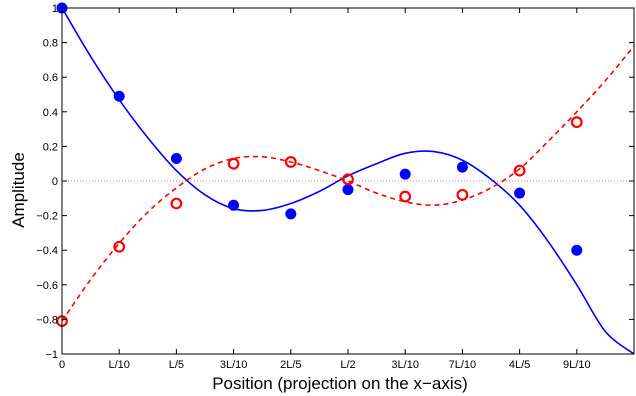 This screenshot has height=396, width=636. Describe the element at coordinates (519, 365) in the screenshot. I see `x-tick-label: 4L/5` at that location.